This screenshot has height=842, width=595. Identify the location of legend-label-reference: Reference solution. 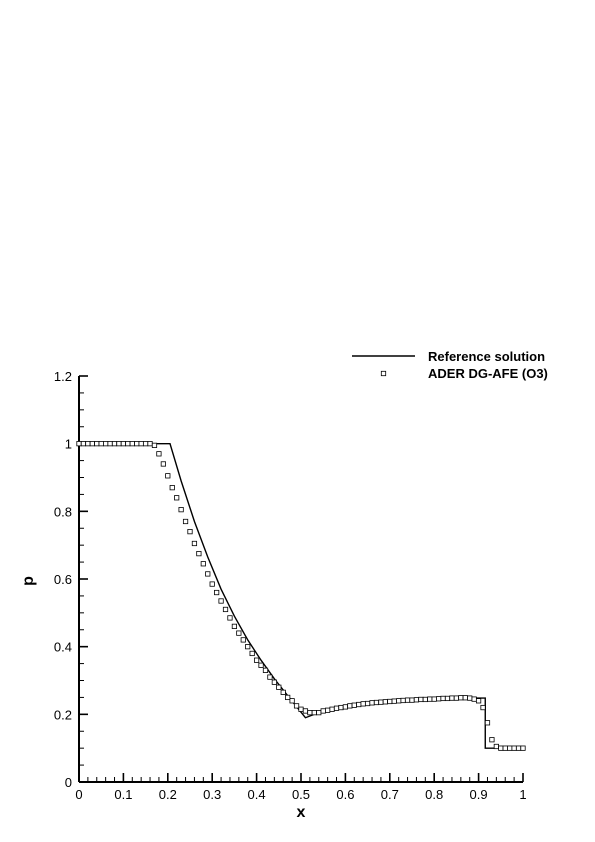
(486, 356).